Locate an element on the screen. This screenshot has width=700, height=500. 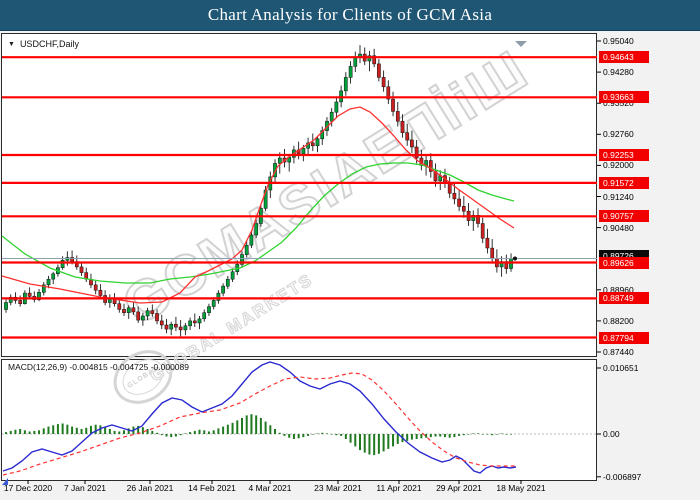
symbol-dropdown-icon: ▼ is located at coordinates (11, 44).